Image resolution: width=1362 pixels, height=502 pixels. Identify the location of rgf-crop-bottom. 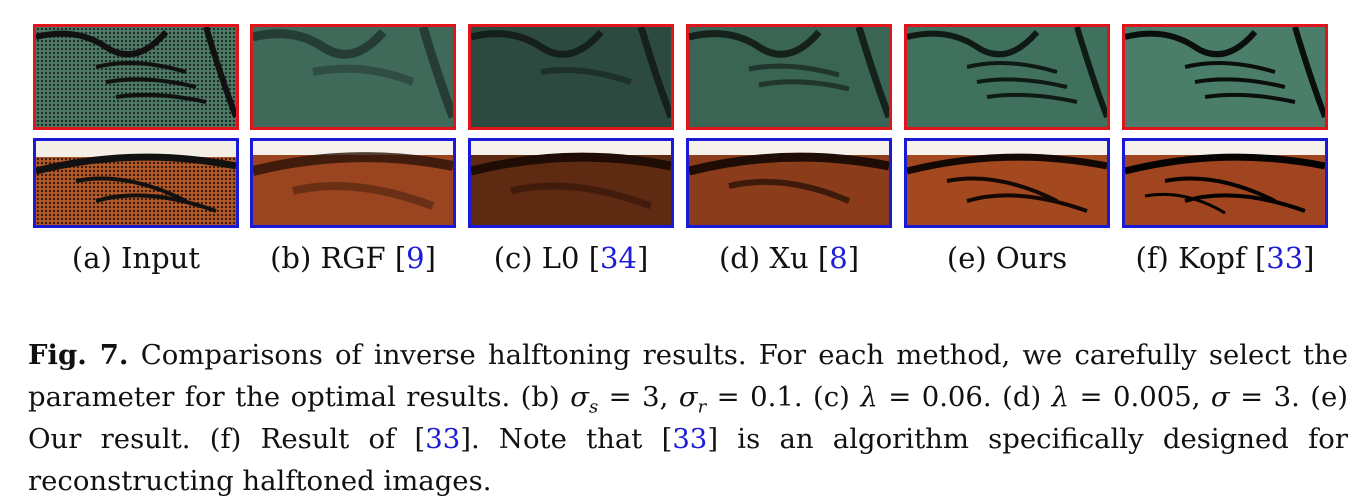
(353, 183).